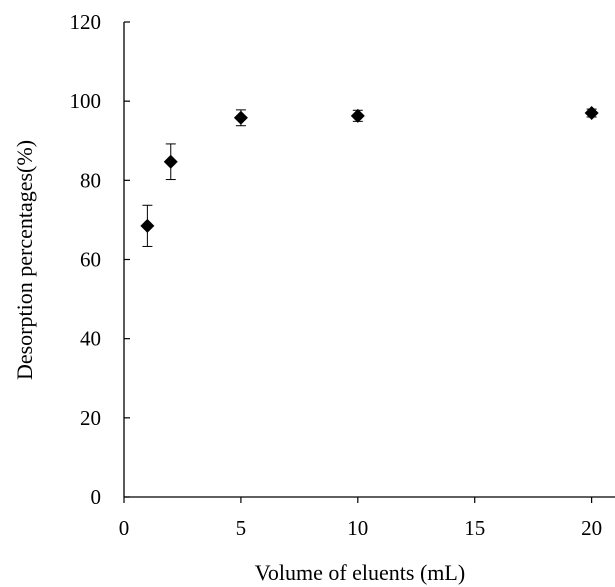 The height and width of the screenshot is (587, 615). I want to click on y-tick-label-0: 0, so click(96, 497).